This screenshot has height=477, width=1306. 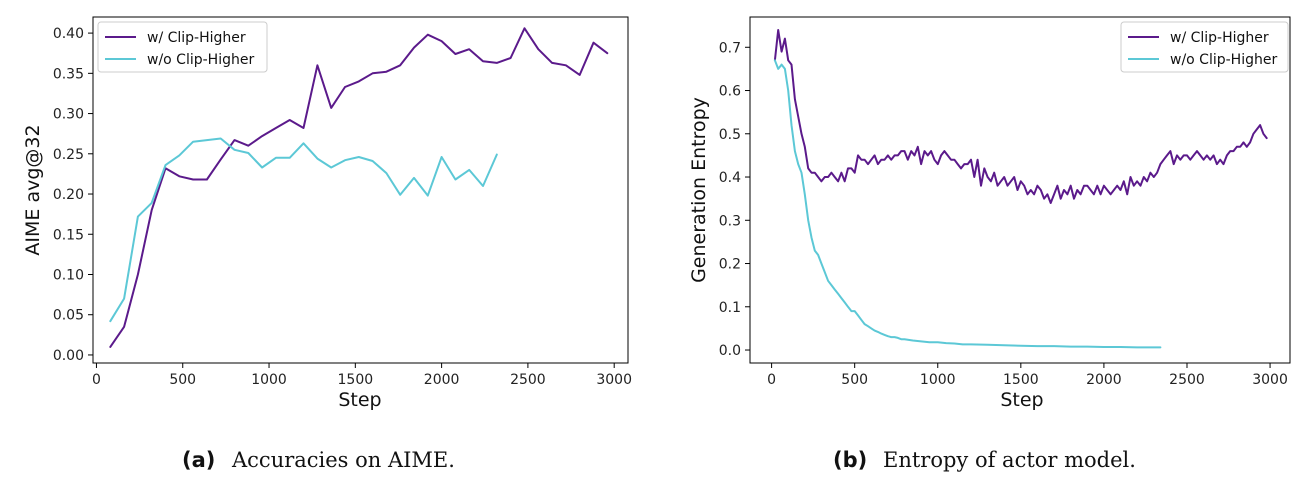 What do you see at coordinates (68, 275) in the screenshot?
I see `y-tick-label: 0.10` at bounding box center [68, 275].